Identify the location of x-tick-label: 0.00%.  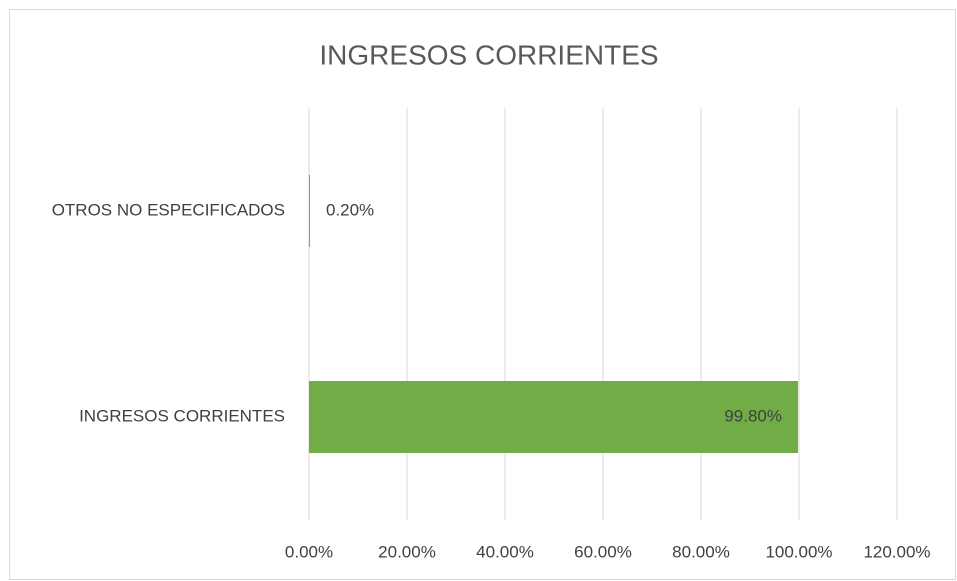
(309, 551).